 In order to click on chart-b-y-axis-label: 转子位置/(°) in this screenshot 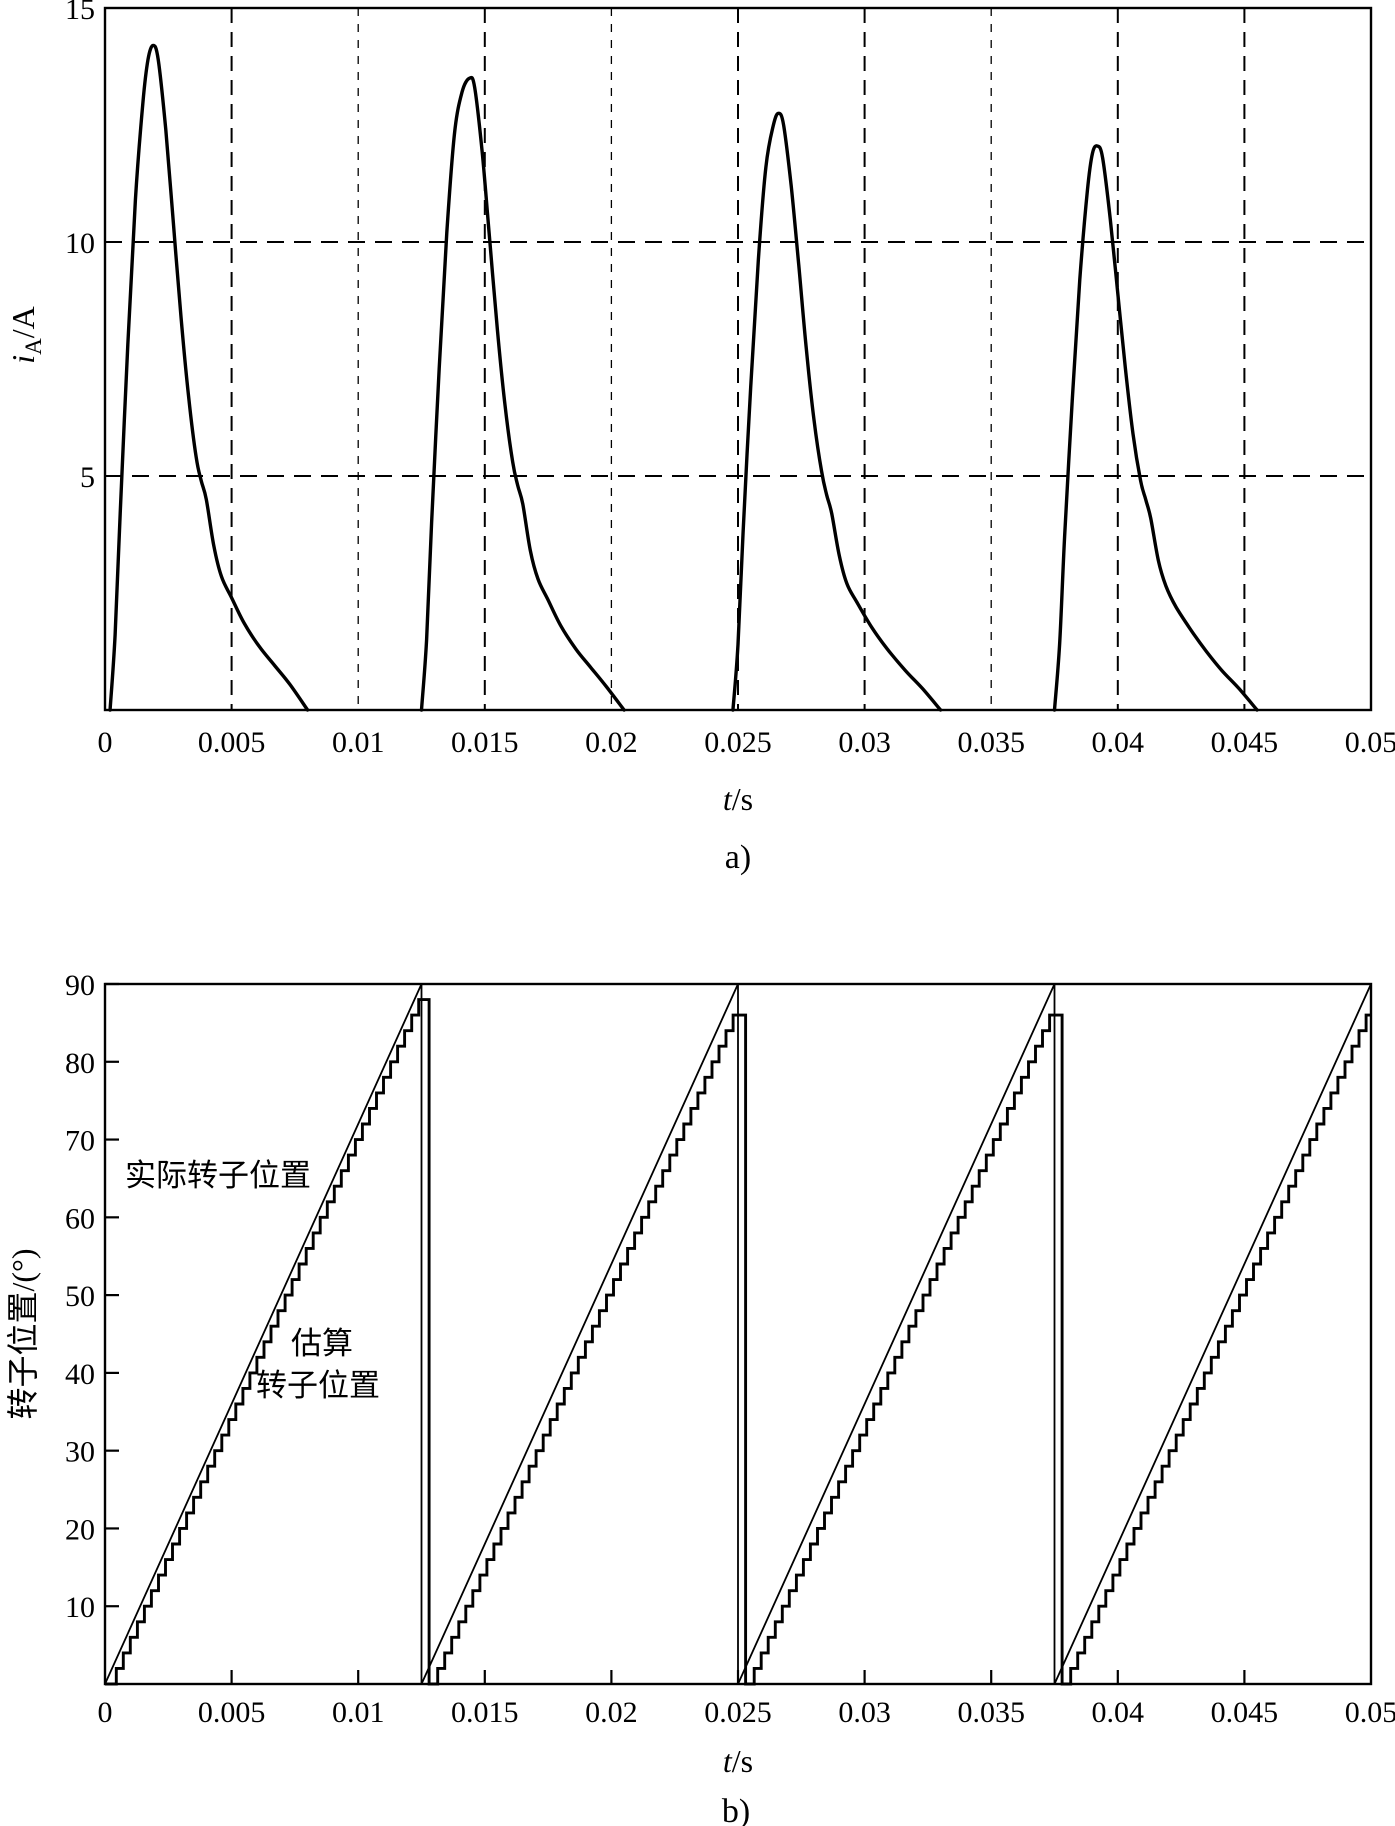, I will do `click(23, 1333)`.